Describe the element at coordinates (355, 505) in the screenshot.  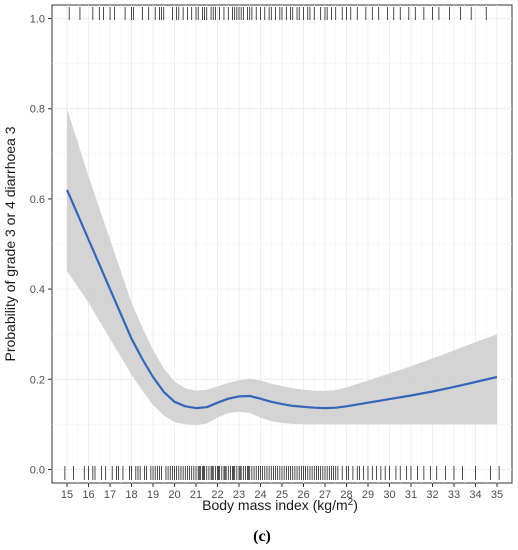
I see `x-axis-title-close: )` at that location.